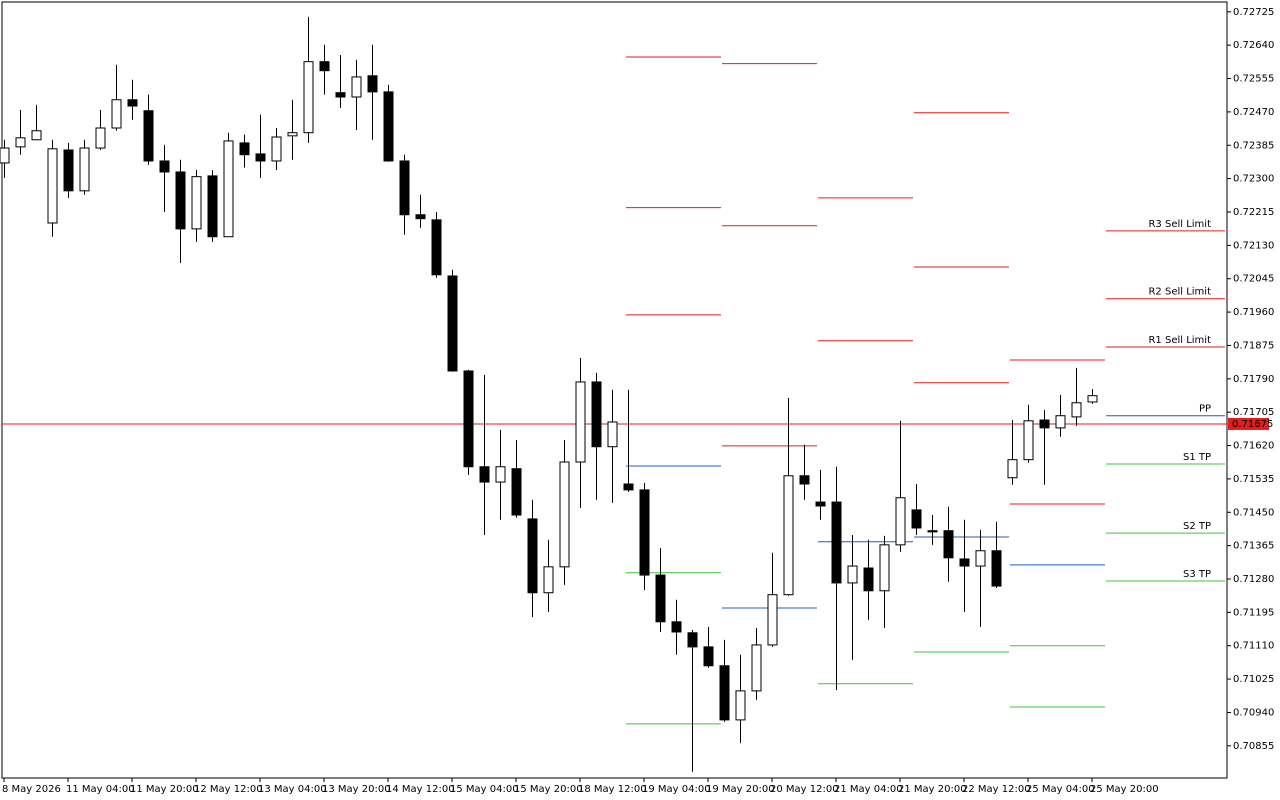 The height and width of the screenshot is (800, 1280). What do you see at coordinates (1253, 479) in the screenshot?
I see `y-tick-label: 0.71535` at bounding box center [1253, 479].